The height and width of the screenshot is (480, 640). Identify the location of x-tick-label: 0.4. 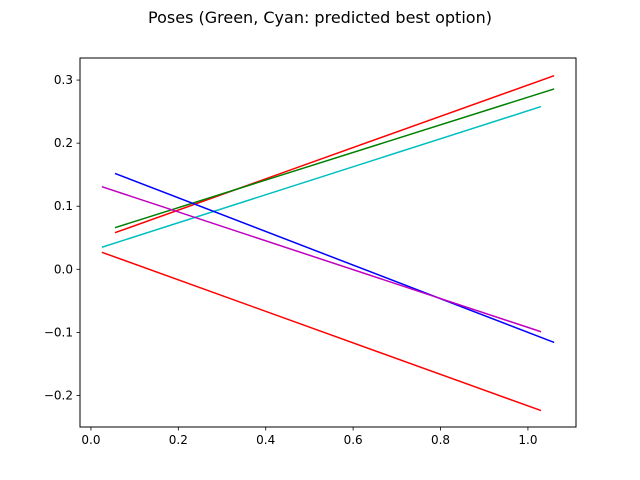
(265, 440).